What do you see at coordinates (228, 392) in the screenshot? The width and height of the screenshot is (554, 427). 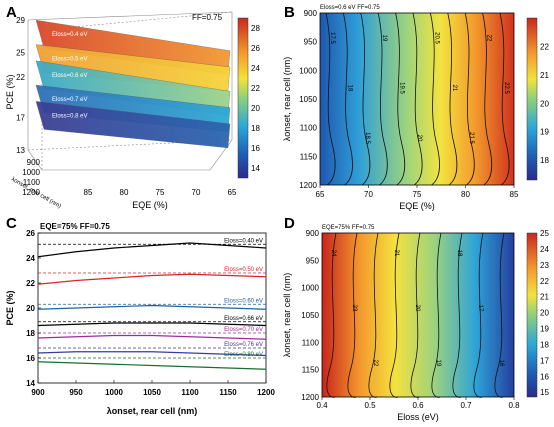 I see `x-tick-label: 1150` at bounding box center [228, 392].